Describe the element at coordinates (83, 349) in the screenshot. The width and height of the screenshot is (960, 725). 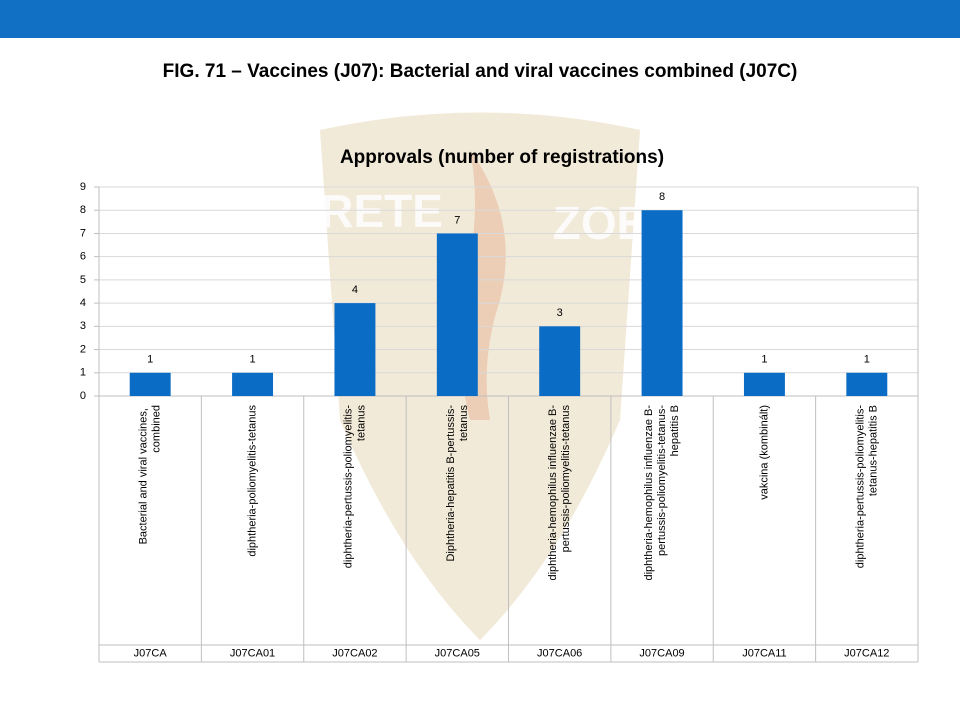
I see `y-tick-label: 2` at that location.